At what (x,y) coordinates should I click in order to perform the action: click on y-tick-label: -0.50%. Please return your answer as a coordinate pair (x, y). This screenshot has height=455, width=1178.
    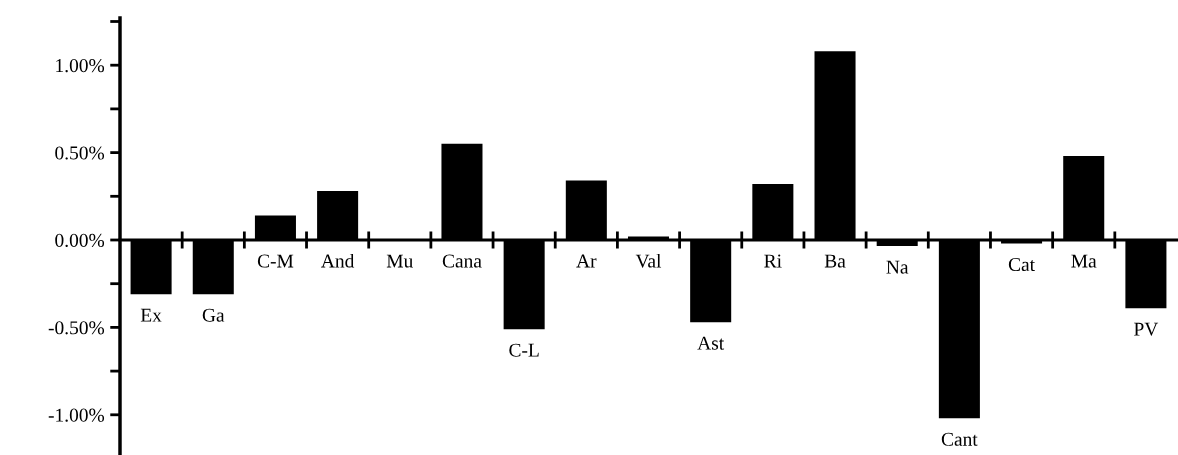
    Looking at the image, I should click on (76, 328).